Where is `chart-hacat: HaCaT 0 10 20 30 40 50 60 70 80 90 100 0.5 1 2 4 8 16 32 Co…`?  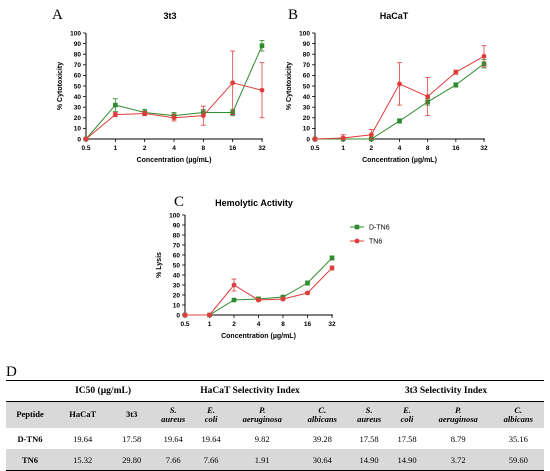 chart-hacat: HaCaT 0 10 20 30 40 50 60 70 80 90 100 0.5 1 2 4 8 16 32 Co… is located at coordinates (387, 87).